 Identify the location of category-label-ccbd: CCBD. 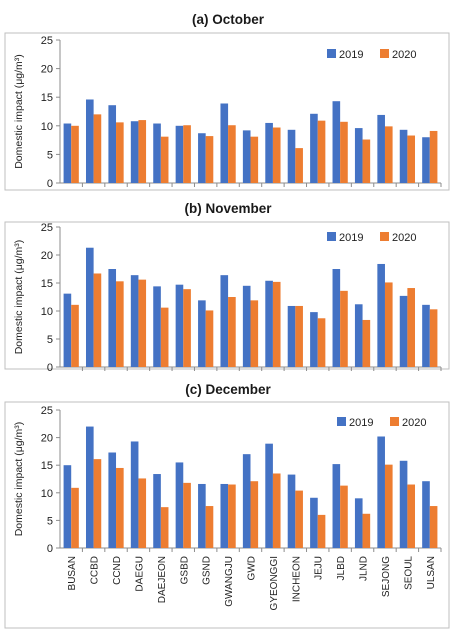
(95, 570).